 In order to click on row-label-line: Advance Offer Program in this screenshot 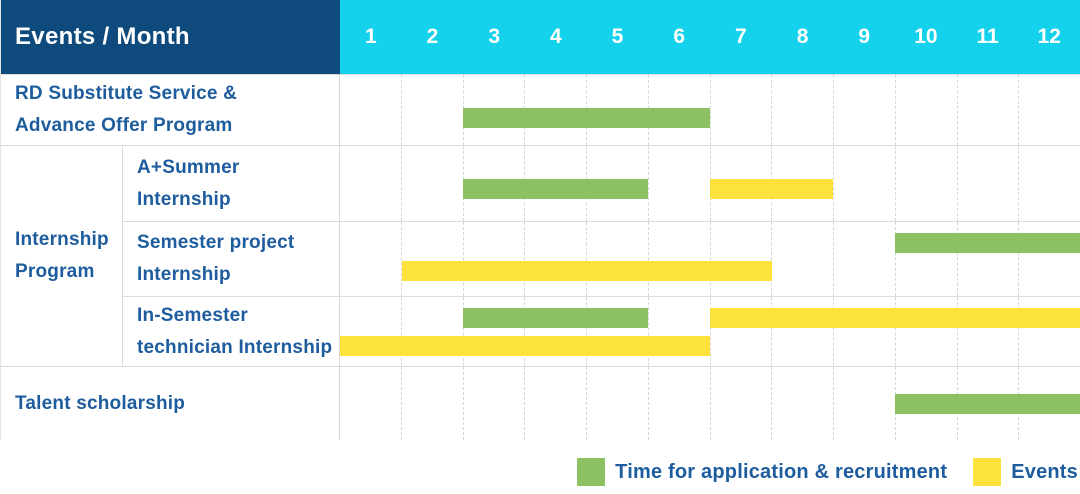, I will do `click(124, 125)`.